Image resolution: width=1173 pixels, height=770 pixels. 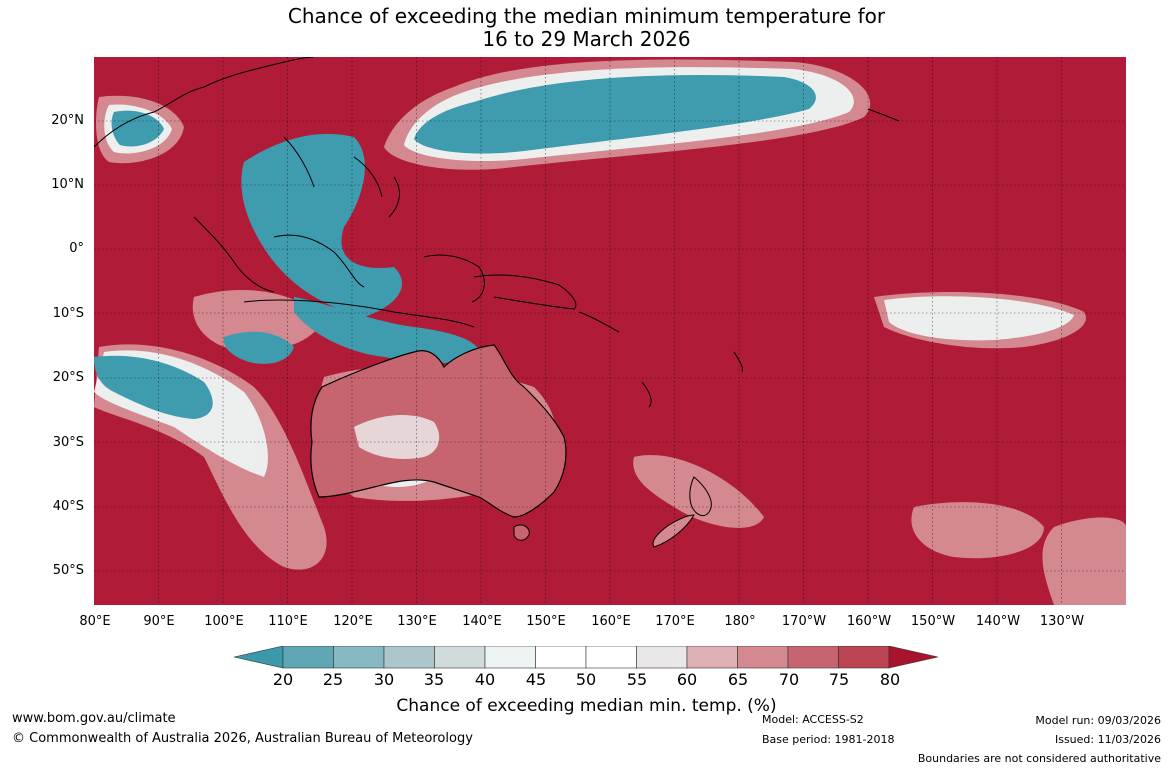 I want to click on lat-label-30s: 30°S, so click(x=68, y=442).